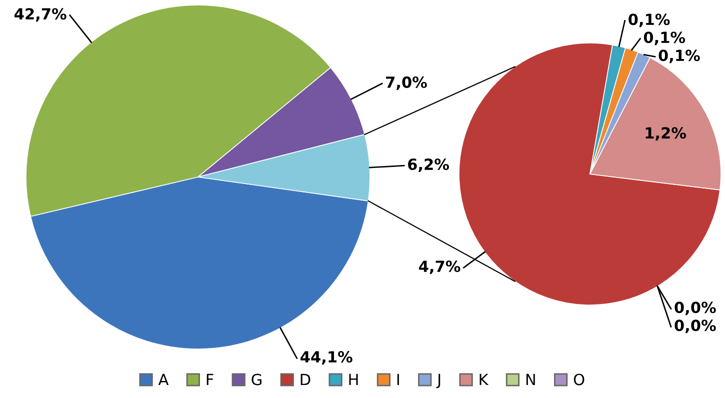 Image resolution: width=725 pixels, height=398 pixels. Describe the element at coordinates (439, 267) in the screenshot. I see `data-label: 4,7%` at that location.